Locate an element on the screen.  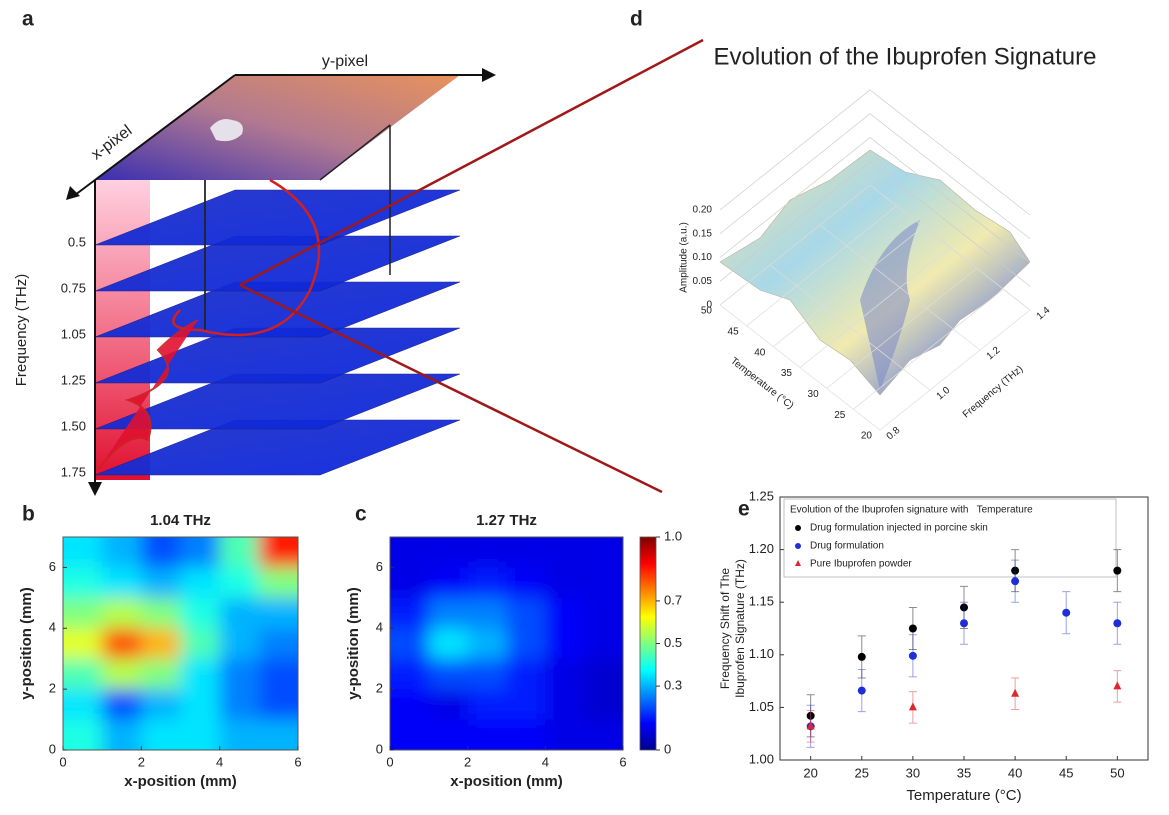
z-tick-label: 0.20 is located at coordinates (703, 210).